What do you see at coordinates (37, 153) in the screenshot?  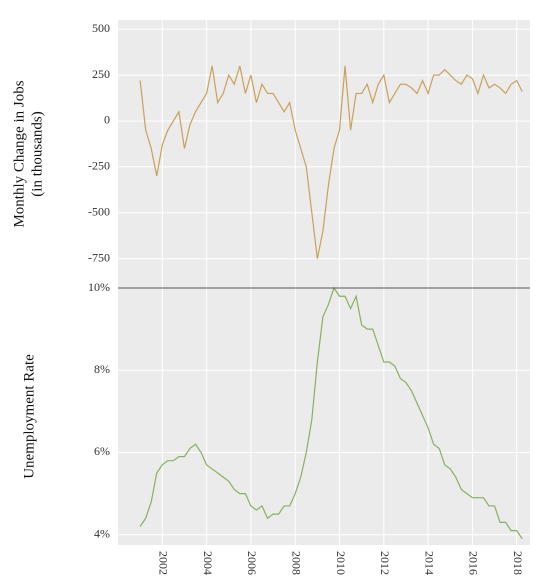 I see `y-axis-title: (in thousands)` at bounding box center [37, 153].